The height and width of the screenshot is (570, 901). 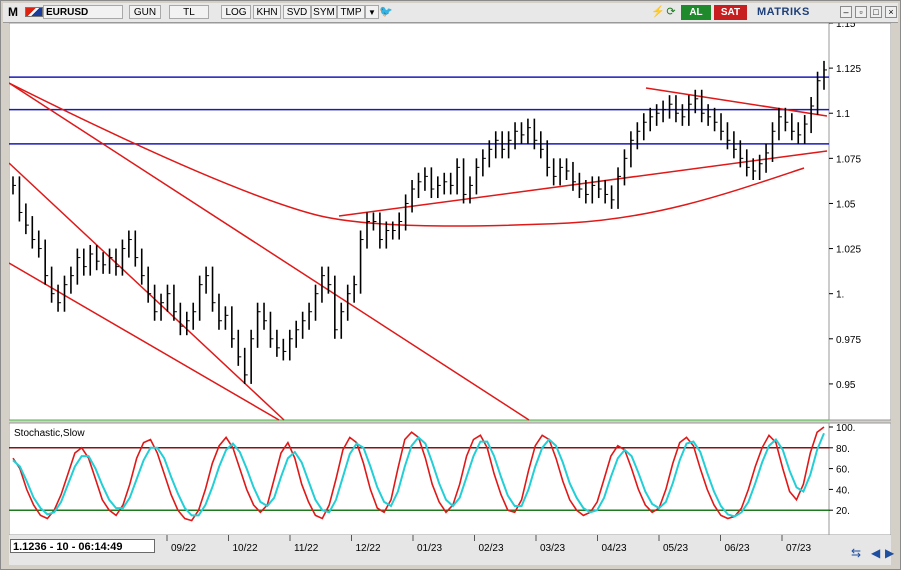 I want to click on maximize-icon: □, so click(x=876, y=12).